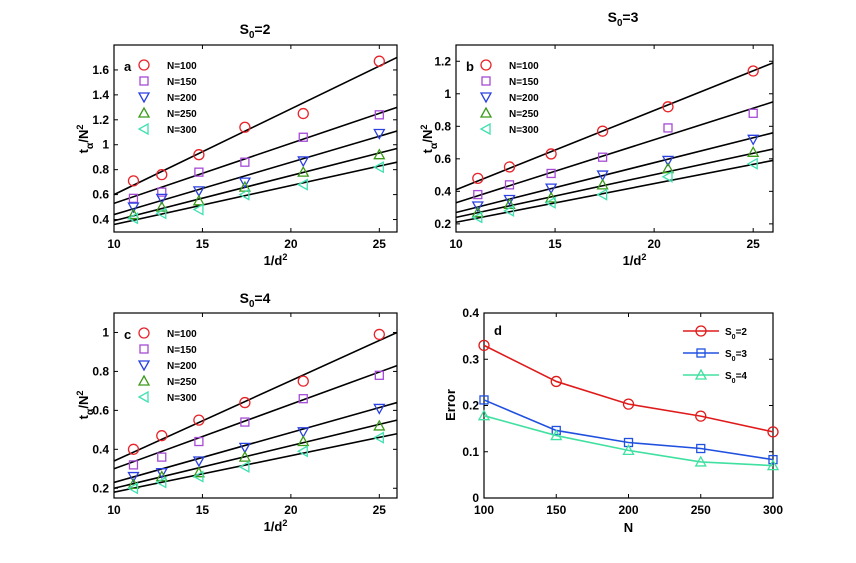 The height and width of the screenshot is (563, 856). What do you see at coordinates (701, 510) in the screenshot?
I see `x-tick-label: 250` at bounding box center [701, 510].